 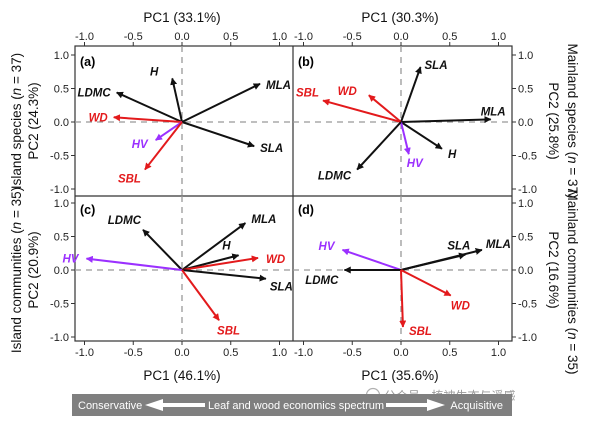 I want to click on left-top-outer-title-n: n, so click(x=16, y=92).